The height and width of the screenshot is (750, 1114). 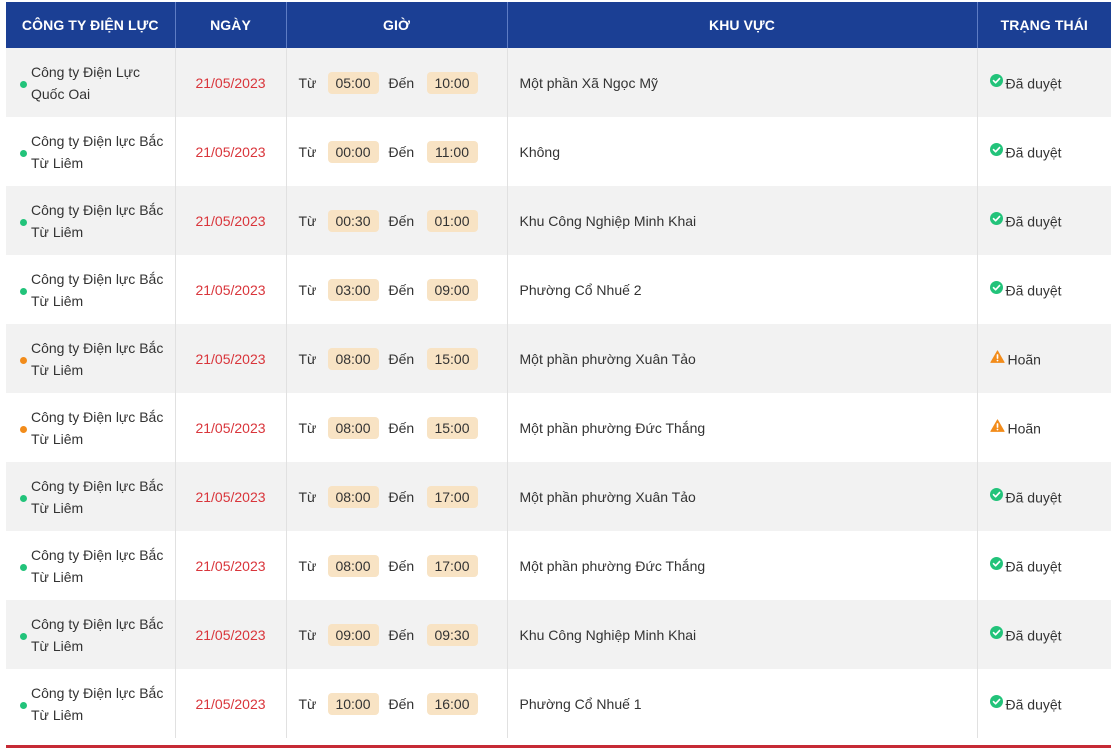 What do you see at coordinates (353, 289) in the screenshot?
I see `time-from-badge: 03:00` at bounding box center [353, 289].